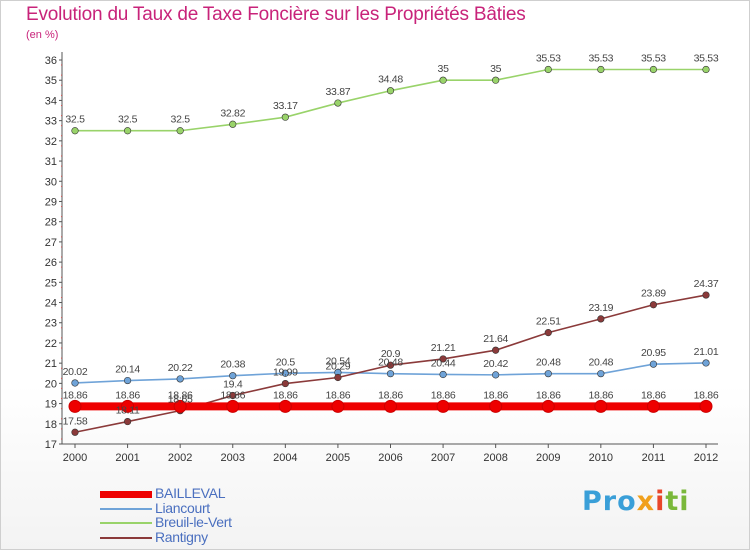 The image size is (750, 550). Describe the element at coordinates (495, 458) in the screenshot. I see `x-tick-label: 2008` at that location.